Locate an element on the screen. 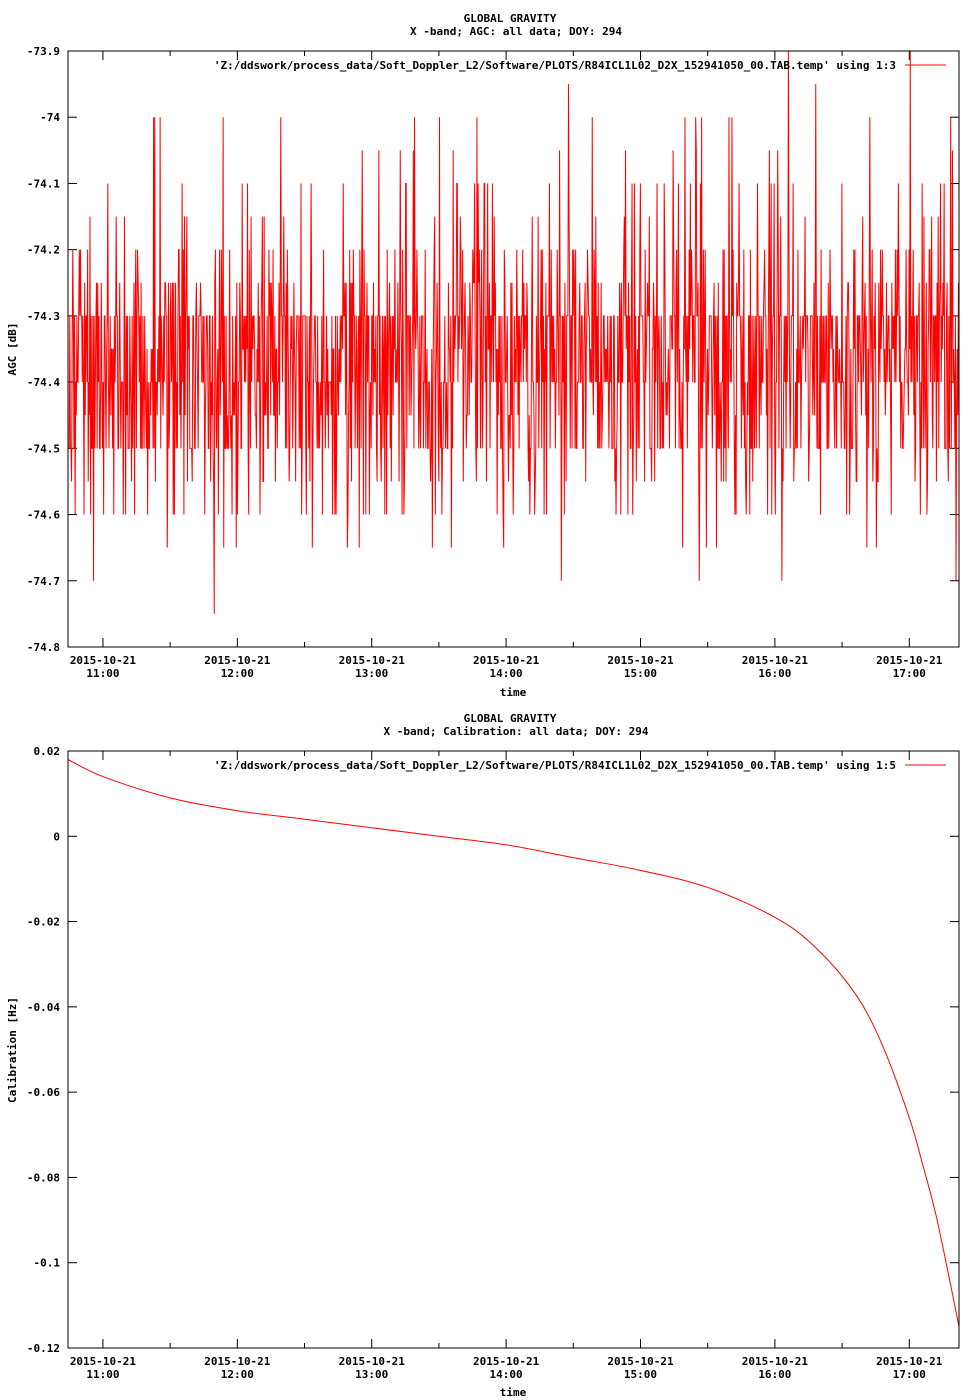 The width and height of the screenshot is (980, 1400). y-tick-label: -0.06 is located at coordinates (43, 1092).